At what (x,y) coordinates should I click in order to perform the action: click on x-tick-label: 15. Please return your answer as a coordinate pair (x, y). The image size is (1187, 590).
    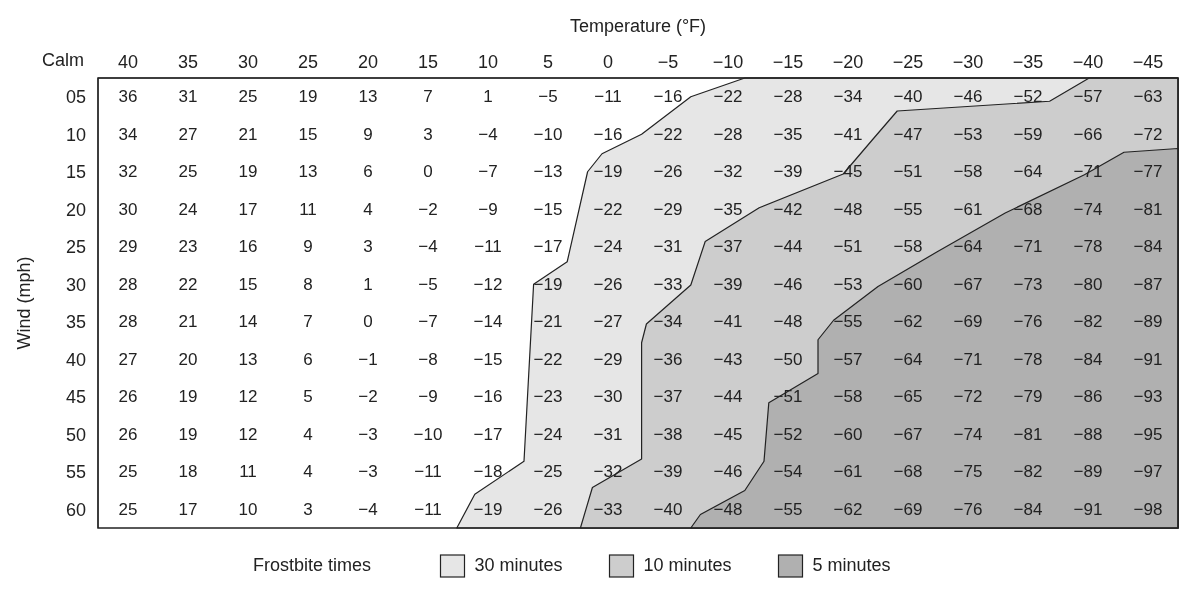
    Looking at the image, I should click on (428, 62).